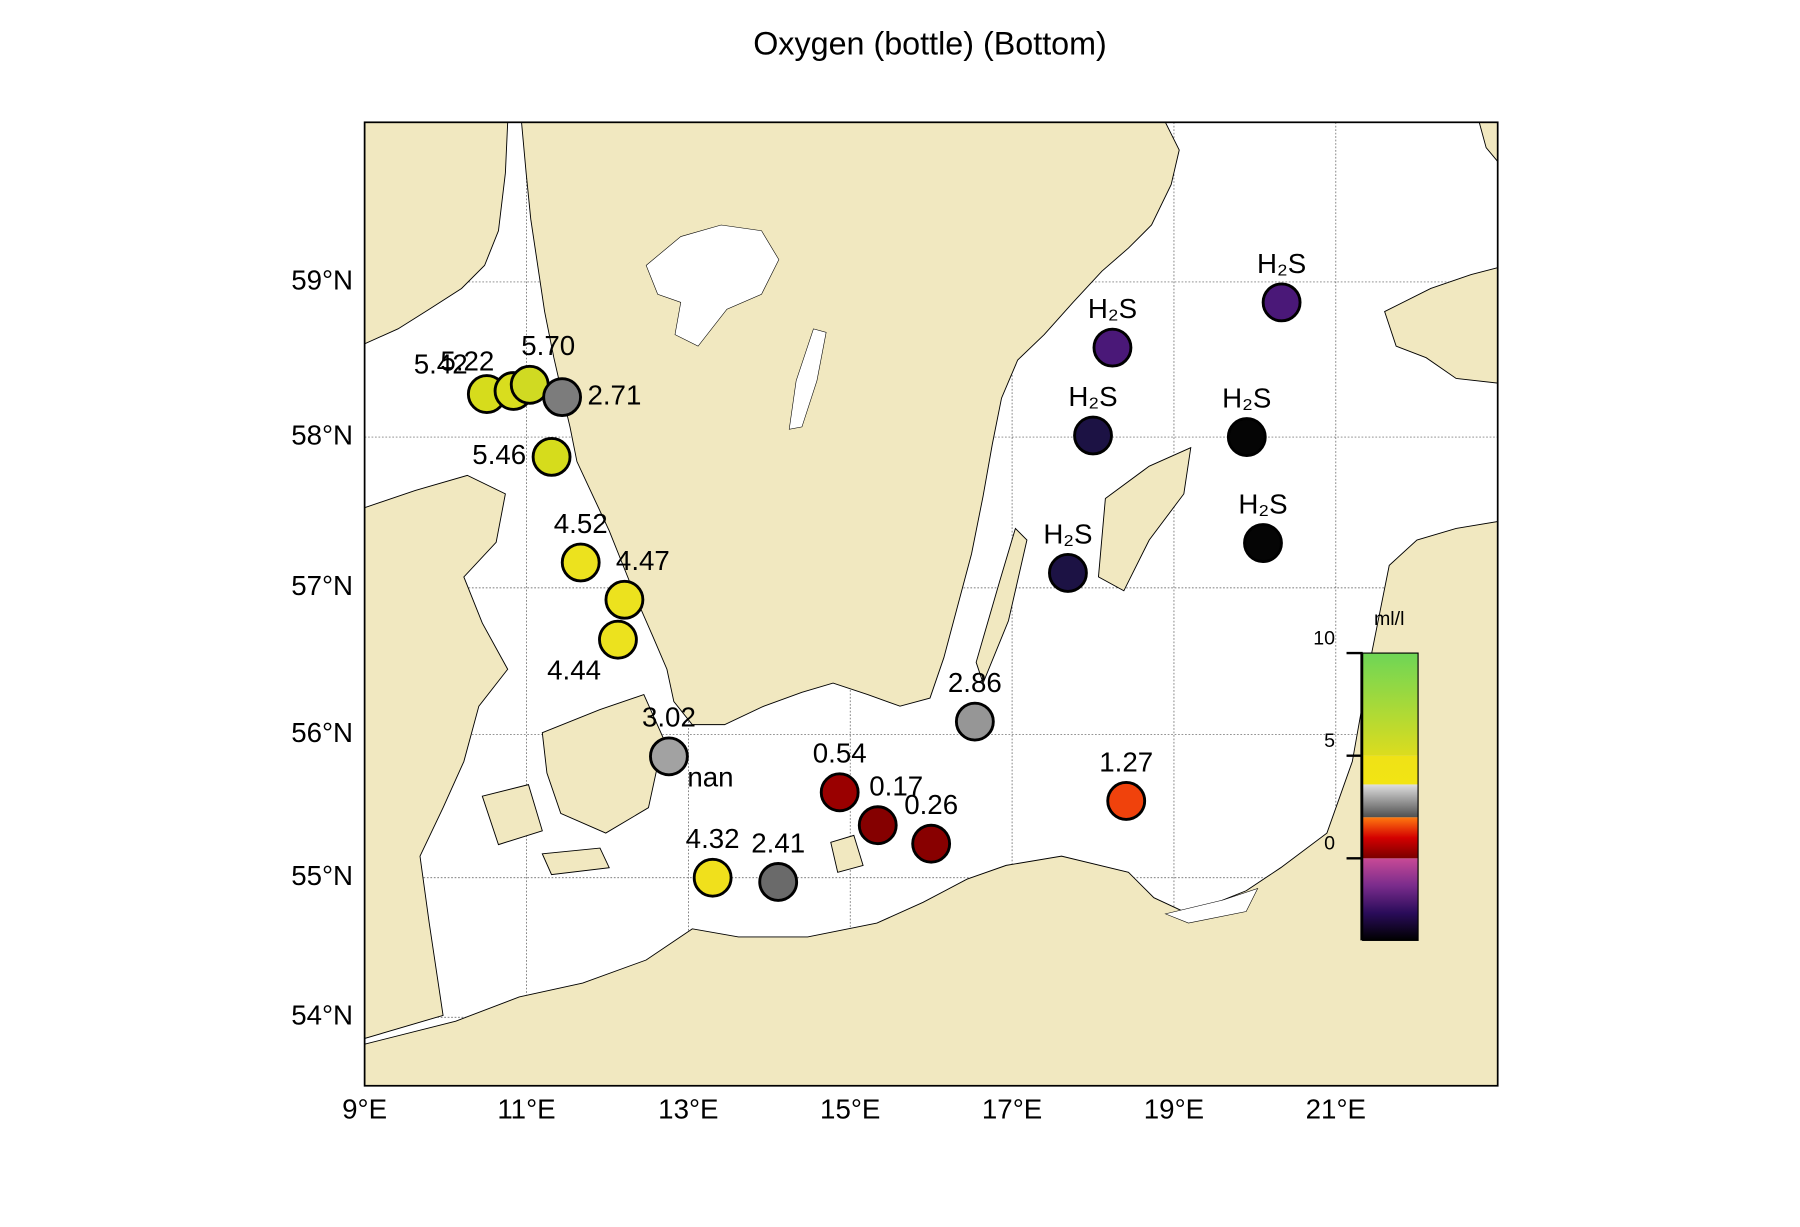 The image size is (1800, 1227). What do you see at coordinates (1324, 638) in the screenshot?
I see `colorbar-tick-label: 10` at bounding box center [1324, 638].